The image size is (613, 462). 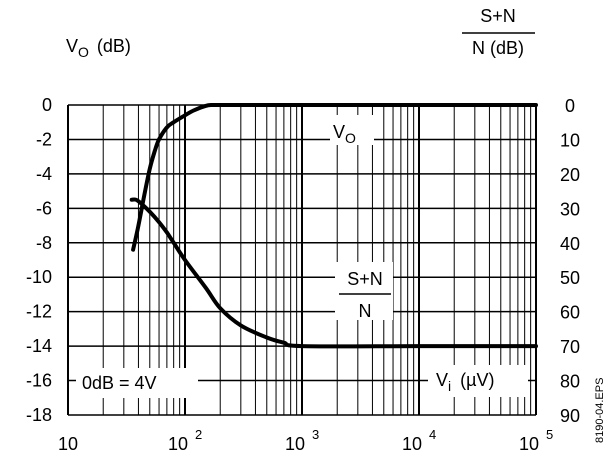 What do you see at coordinates (39, 381) in the screenshot?
I see `left-y-tick-label: -16` at bounding box center [39, 381].